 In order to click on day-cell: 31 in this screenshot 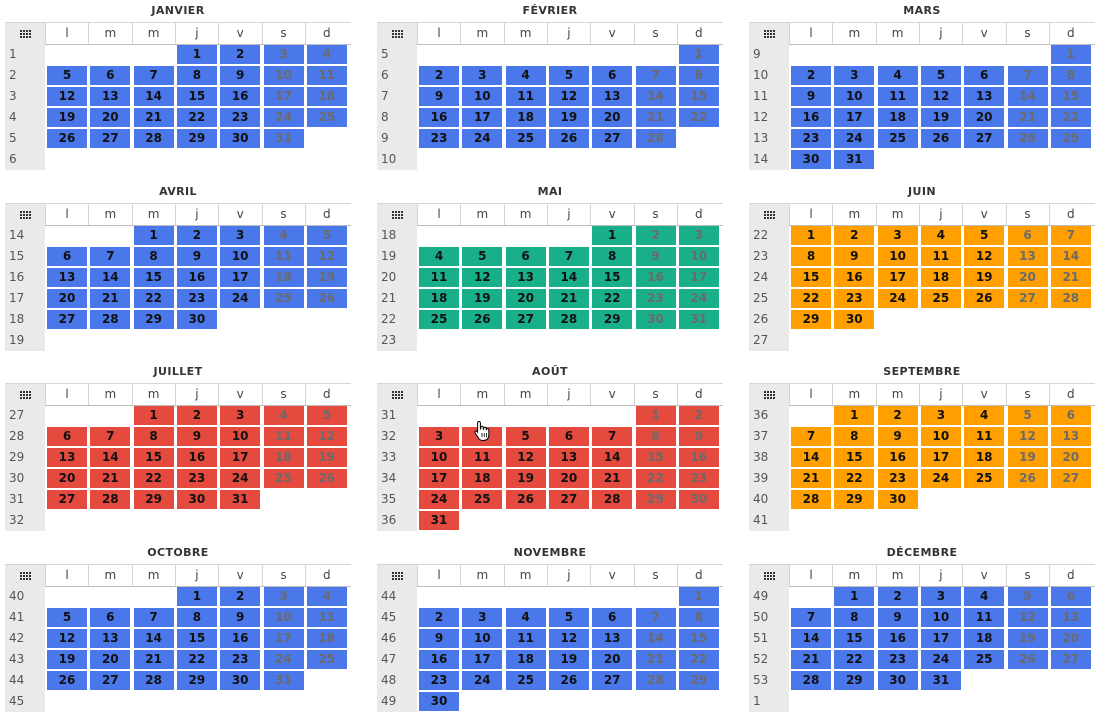, I will do `click(240, 499)`.